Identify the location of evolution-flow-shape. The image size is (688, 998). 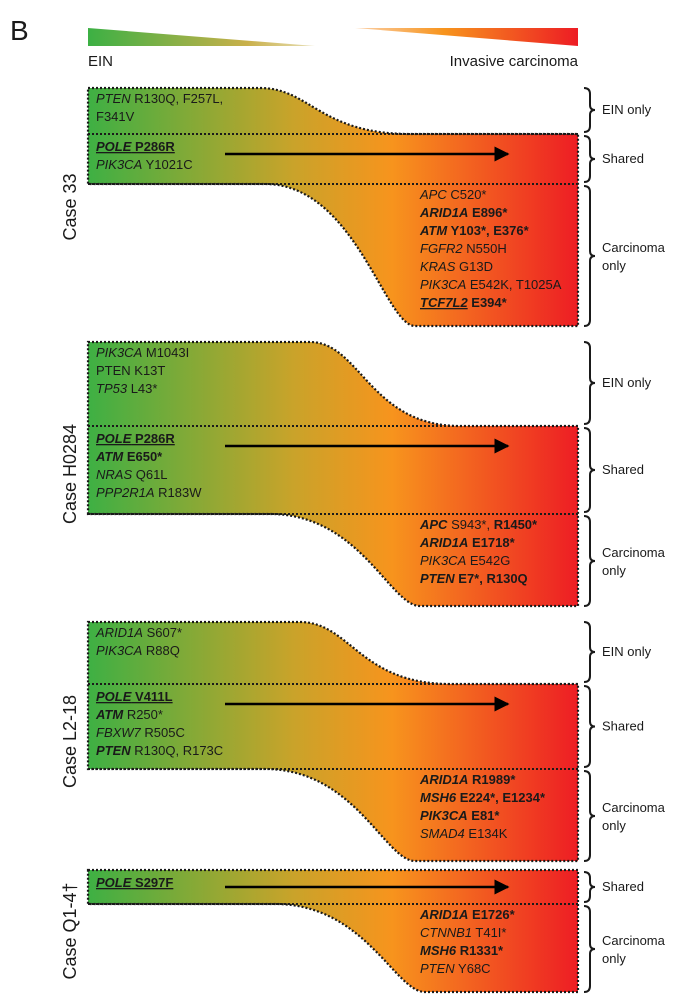
(333, 931).